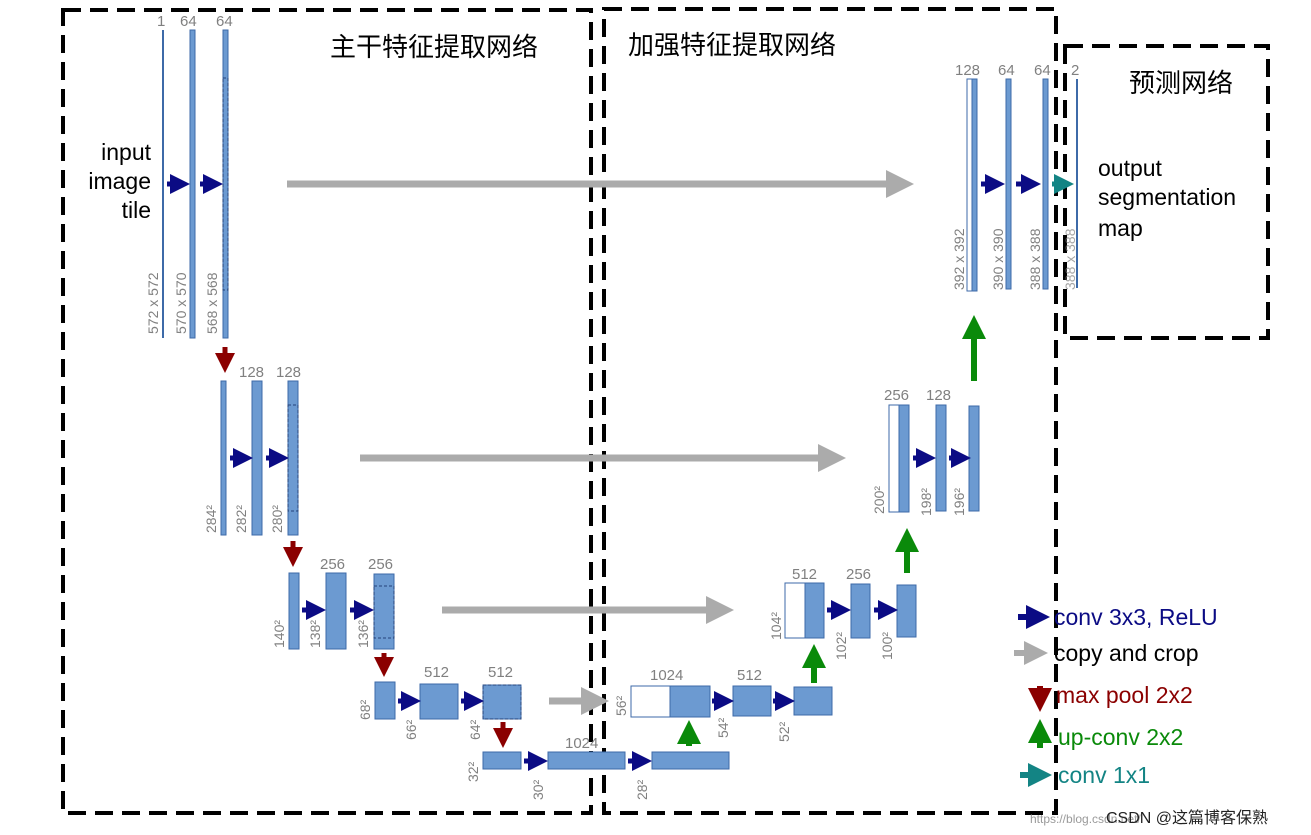 The image size is (1311, 835). I want to click on maxpool-arrows, so click(364, 547).